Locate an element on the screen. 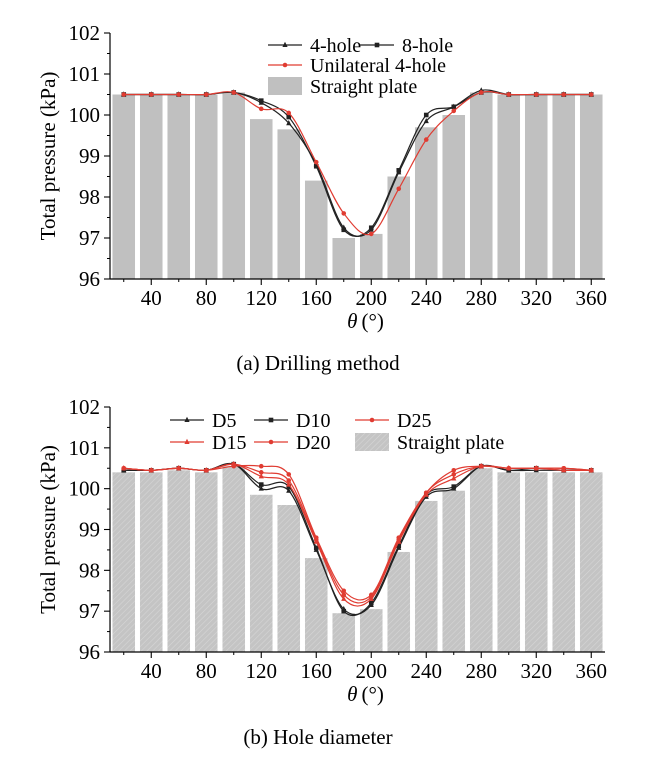  legend-label: D5 is located at coordinates (224, 421).